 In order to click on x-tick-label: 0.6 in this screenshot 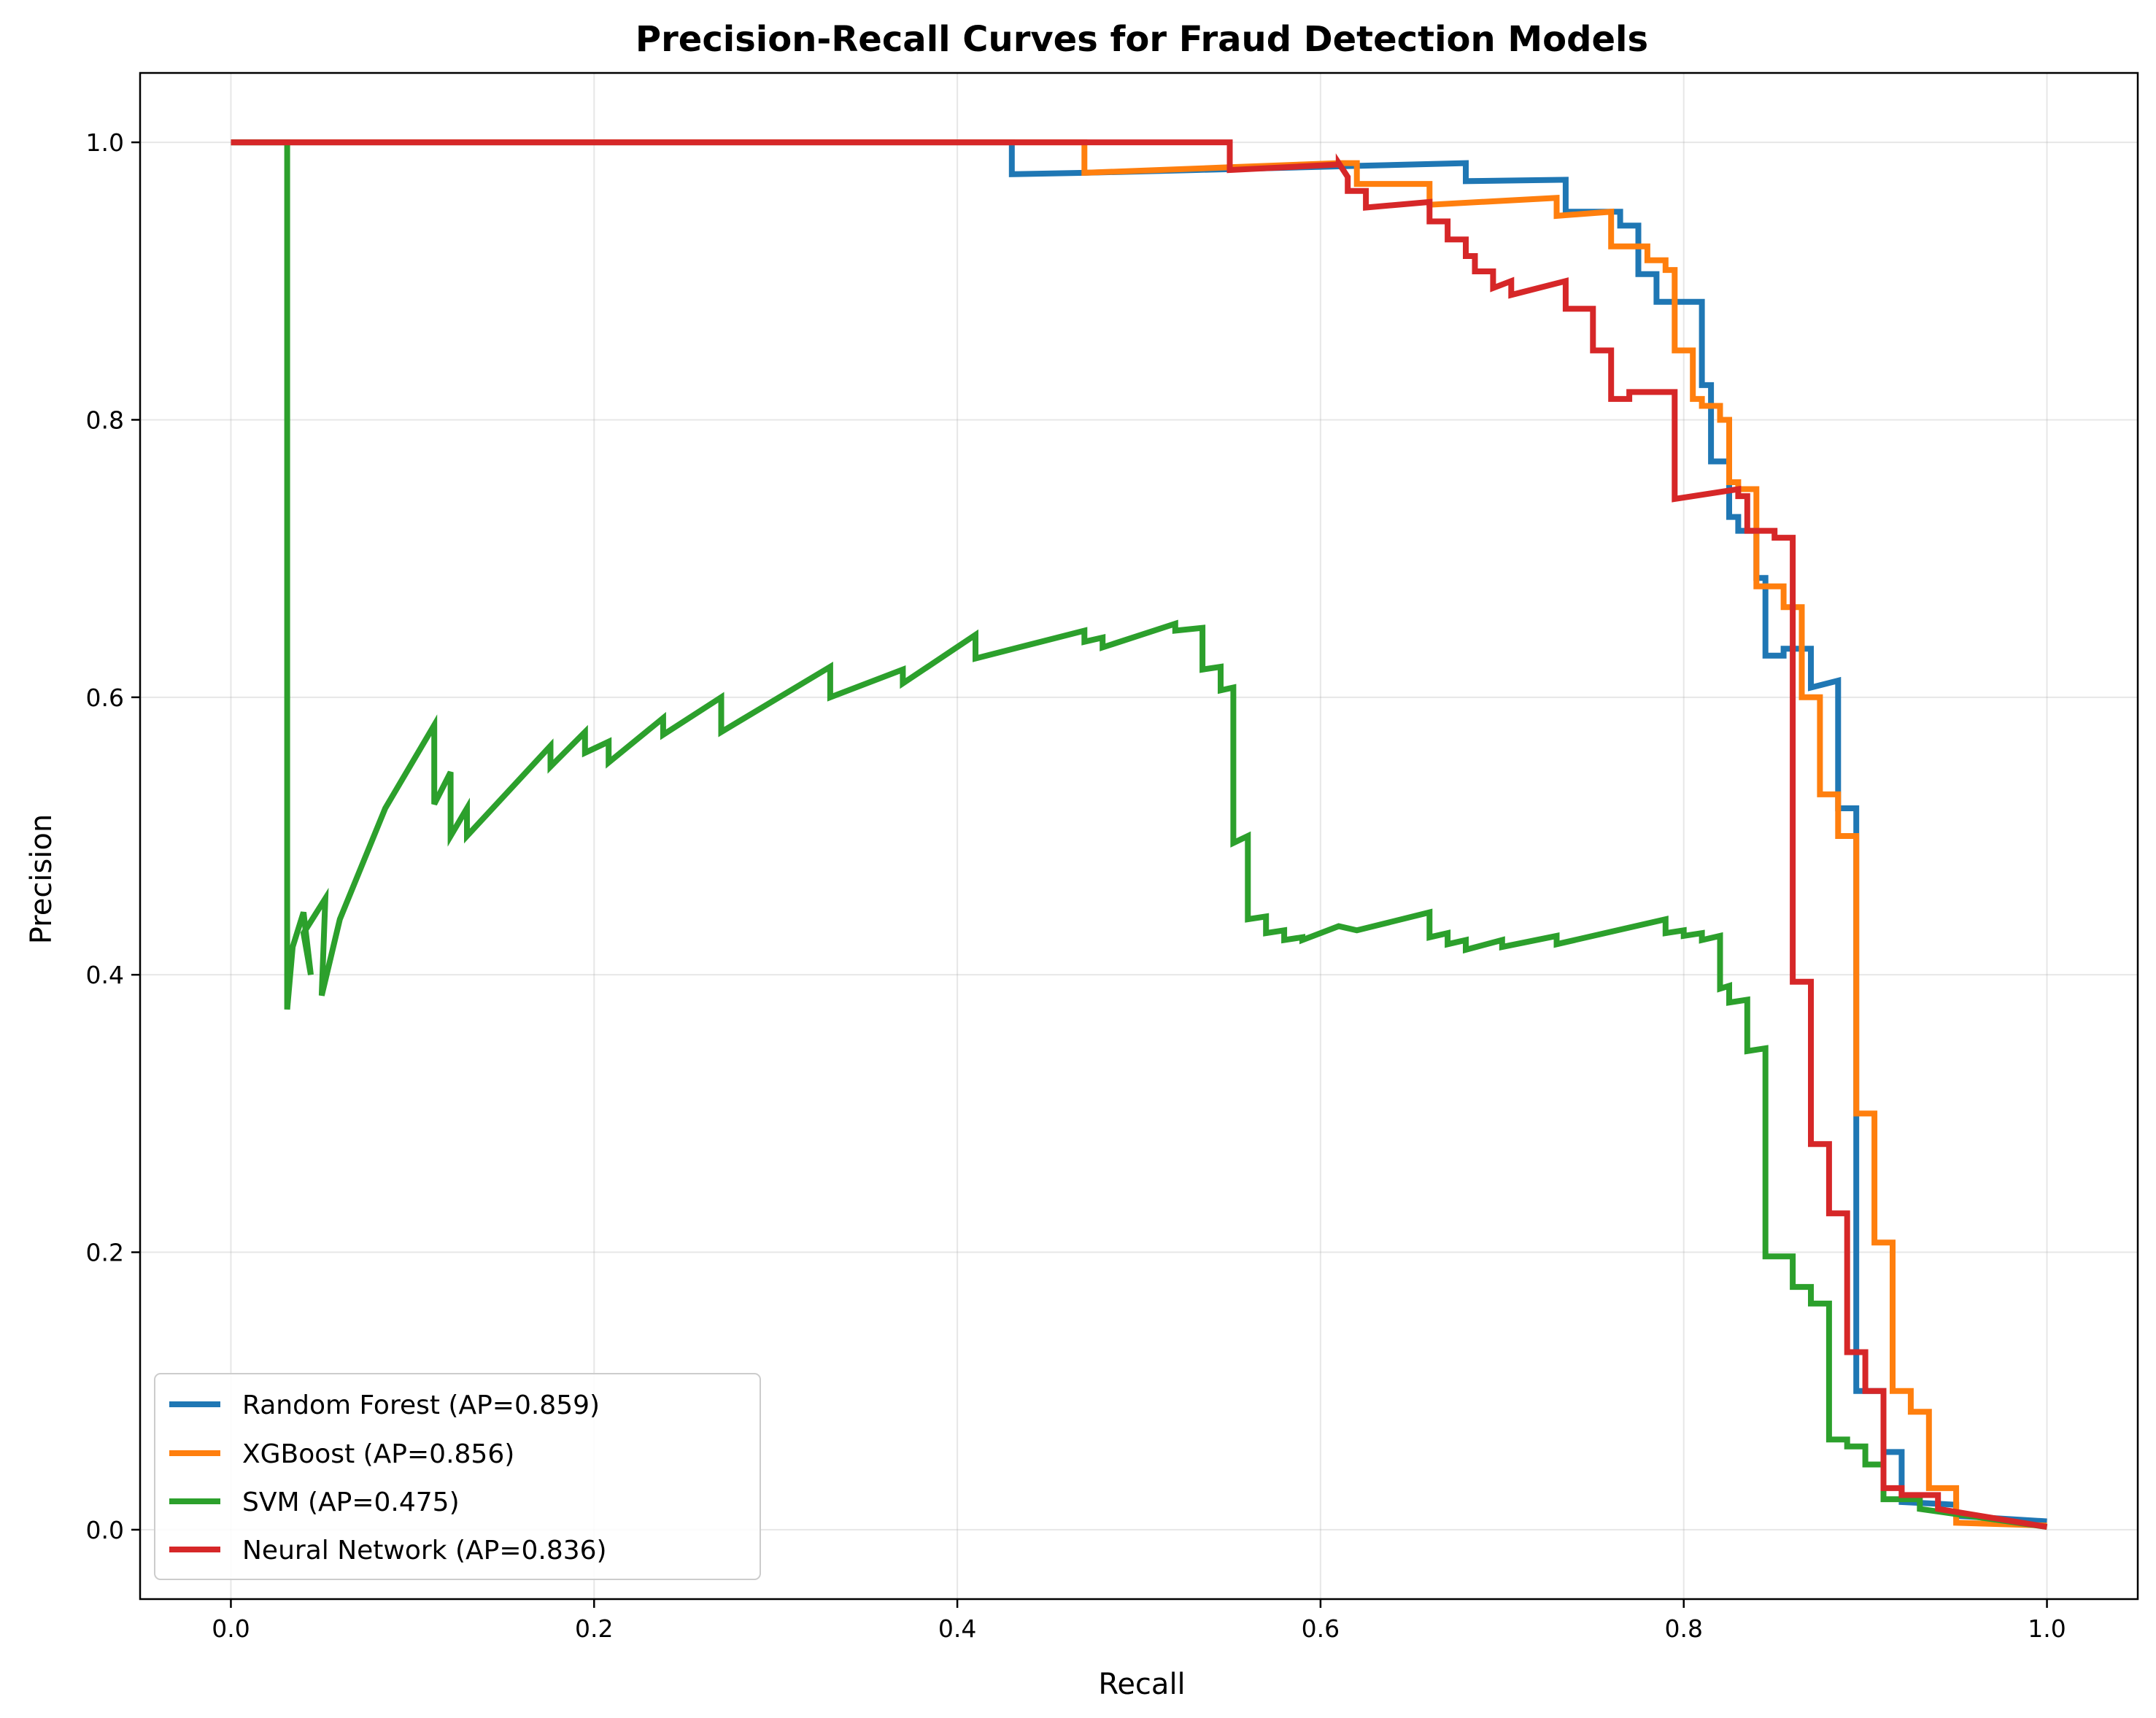, I will do `click(1321, 1628)`.